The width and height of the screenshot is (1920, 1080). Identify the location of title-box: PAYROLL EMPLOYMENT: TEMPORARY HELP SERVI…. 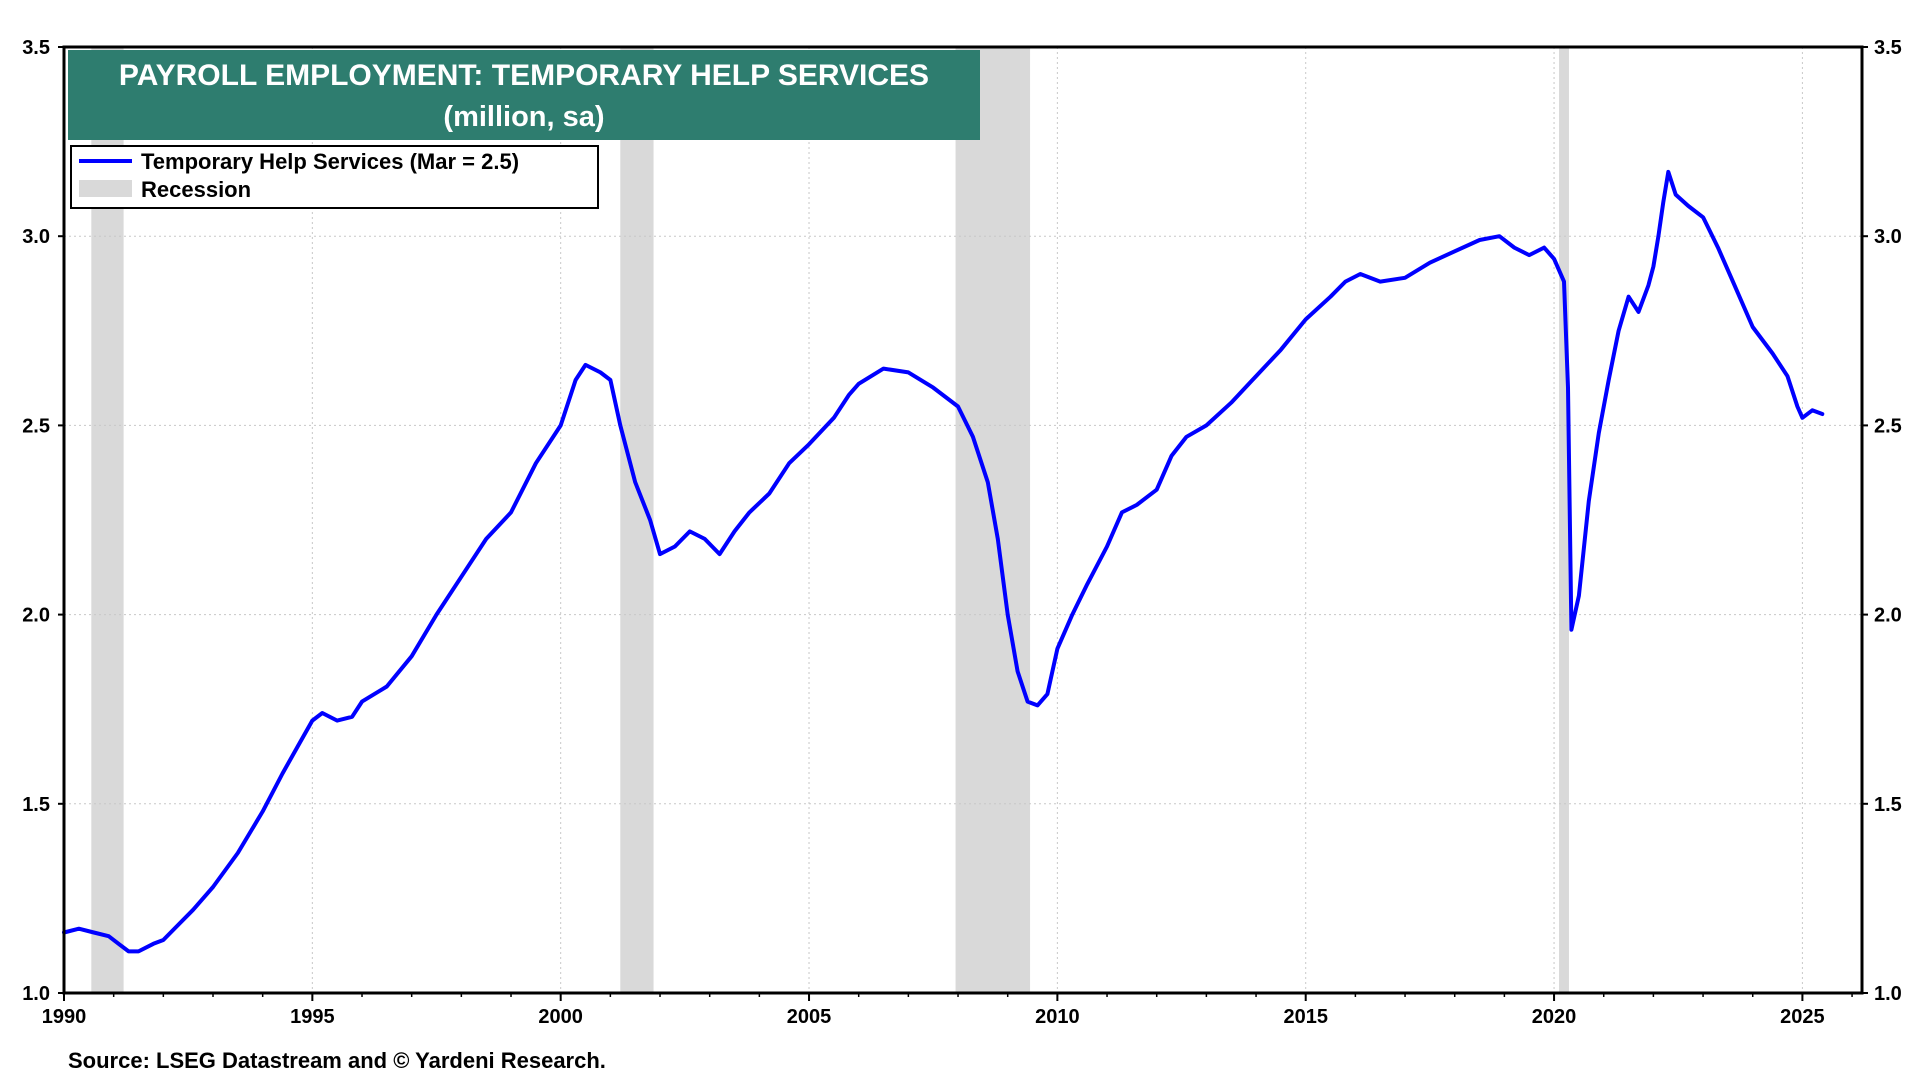
(524, 95).